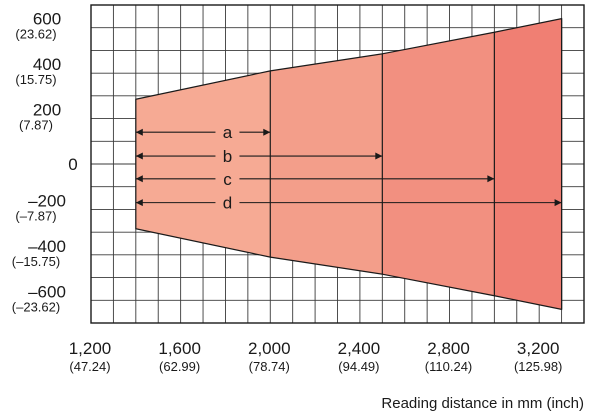 The height and width of the screenshot is (416, 591). Describe the element at coordinates (36, 125) in the screenshot. I see `y-tick-sublabel: (7.87)` at that location.